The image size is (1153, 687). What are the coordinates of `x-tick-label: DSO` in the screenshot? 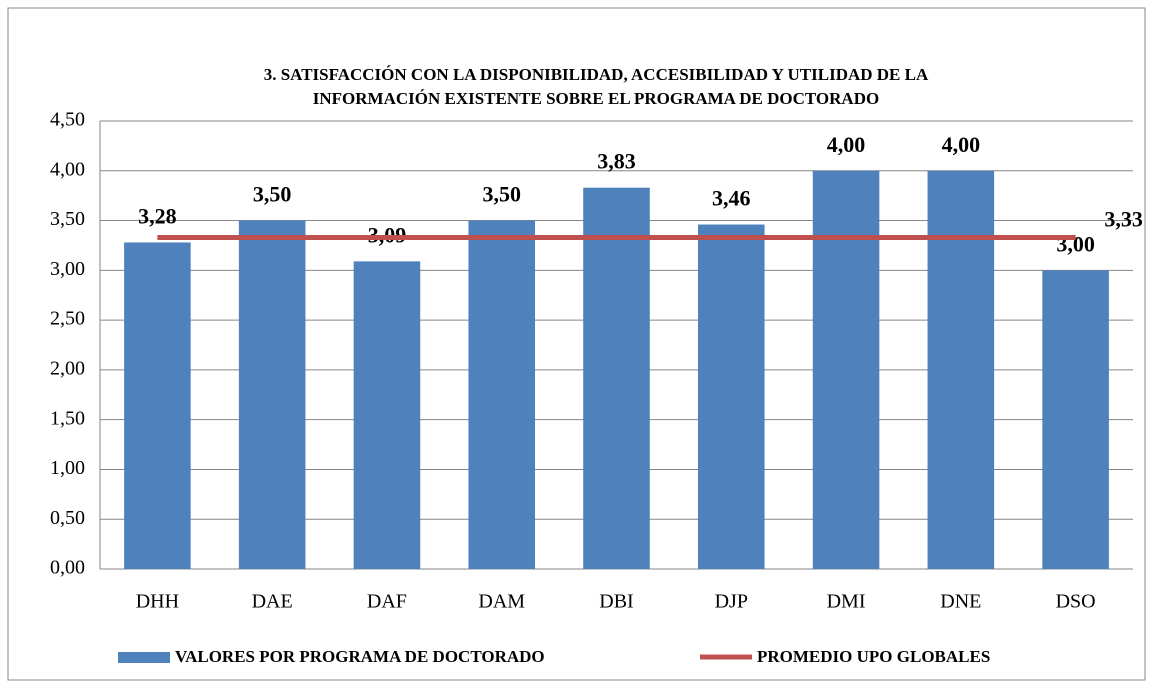 It's located at (1076, 602).